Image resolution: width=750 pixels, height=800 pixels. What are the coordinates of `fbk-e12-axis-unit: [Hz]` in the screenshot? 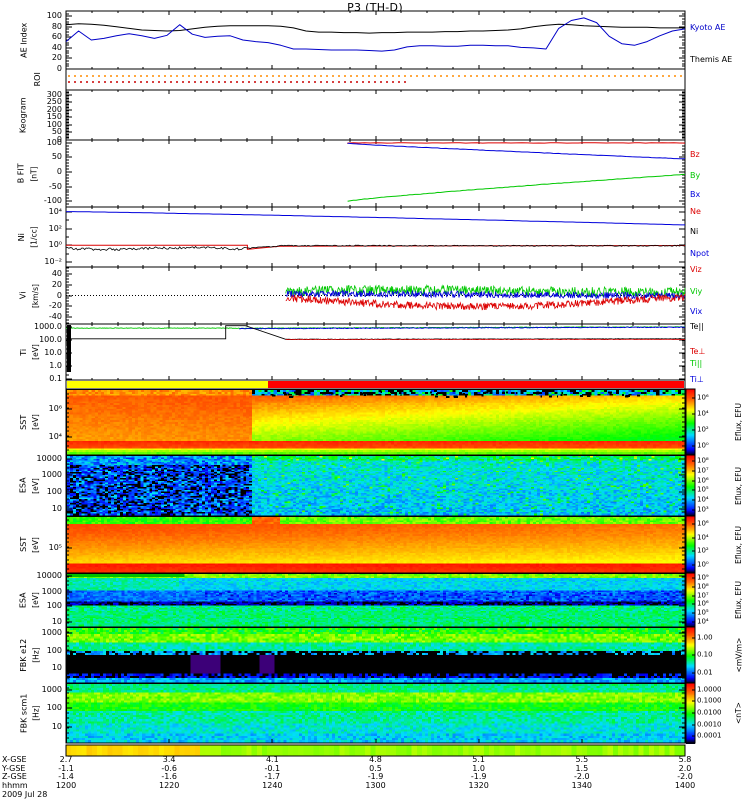 It's located at (35, 654).